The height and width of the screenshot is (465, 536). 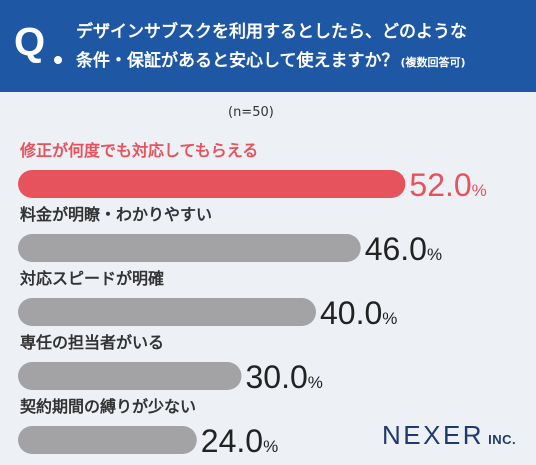 I want to click on category-label: 修正が何度でも対応してもらえる, so click(x=138, y=150).